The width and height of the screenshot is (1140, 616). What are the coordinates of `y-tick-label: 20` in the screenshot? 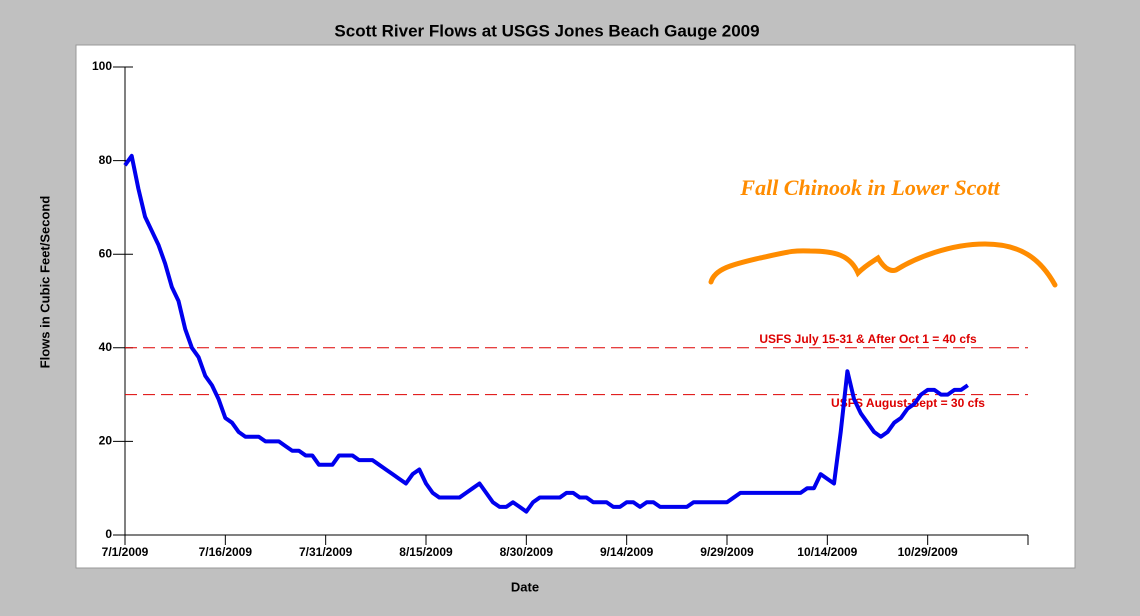 It's located at (106, 441).